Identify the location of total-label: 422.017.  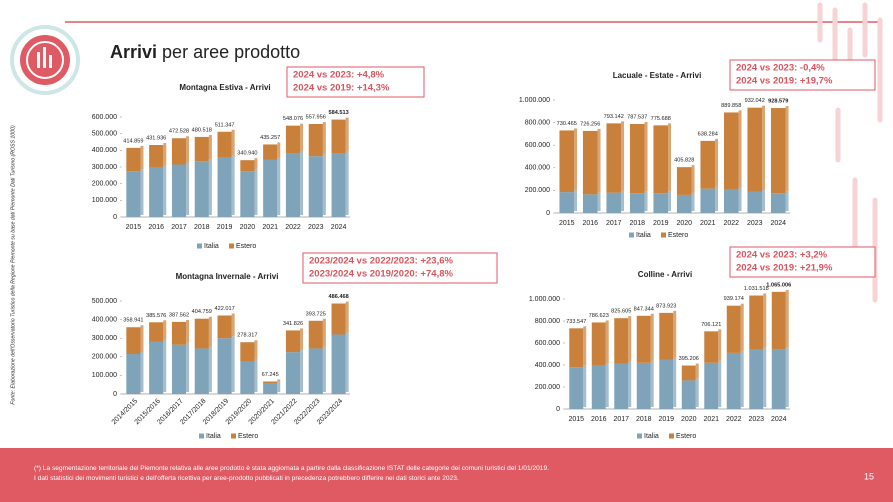
(224, 309).